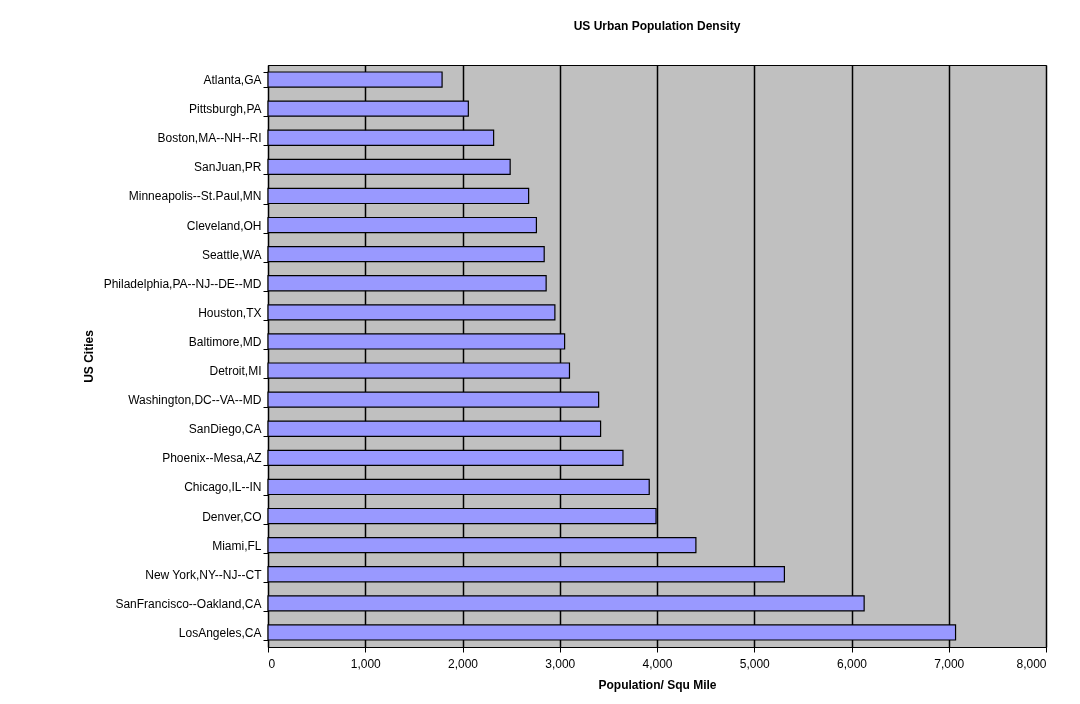  What do you see at coordinates (204, 574) in the screenshot?
I see `y-tick-label: New York,NY--NJ--CT` at bounding box center [204, 574].